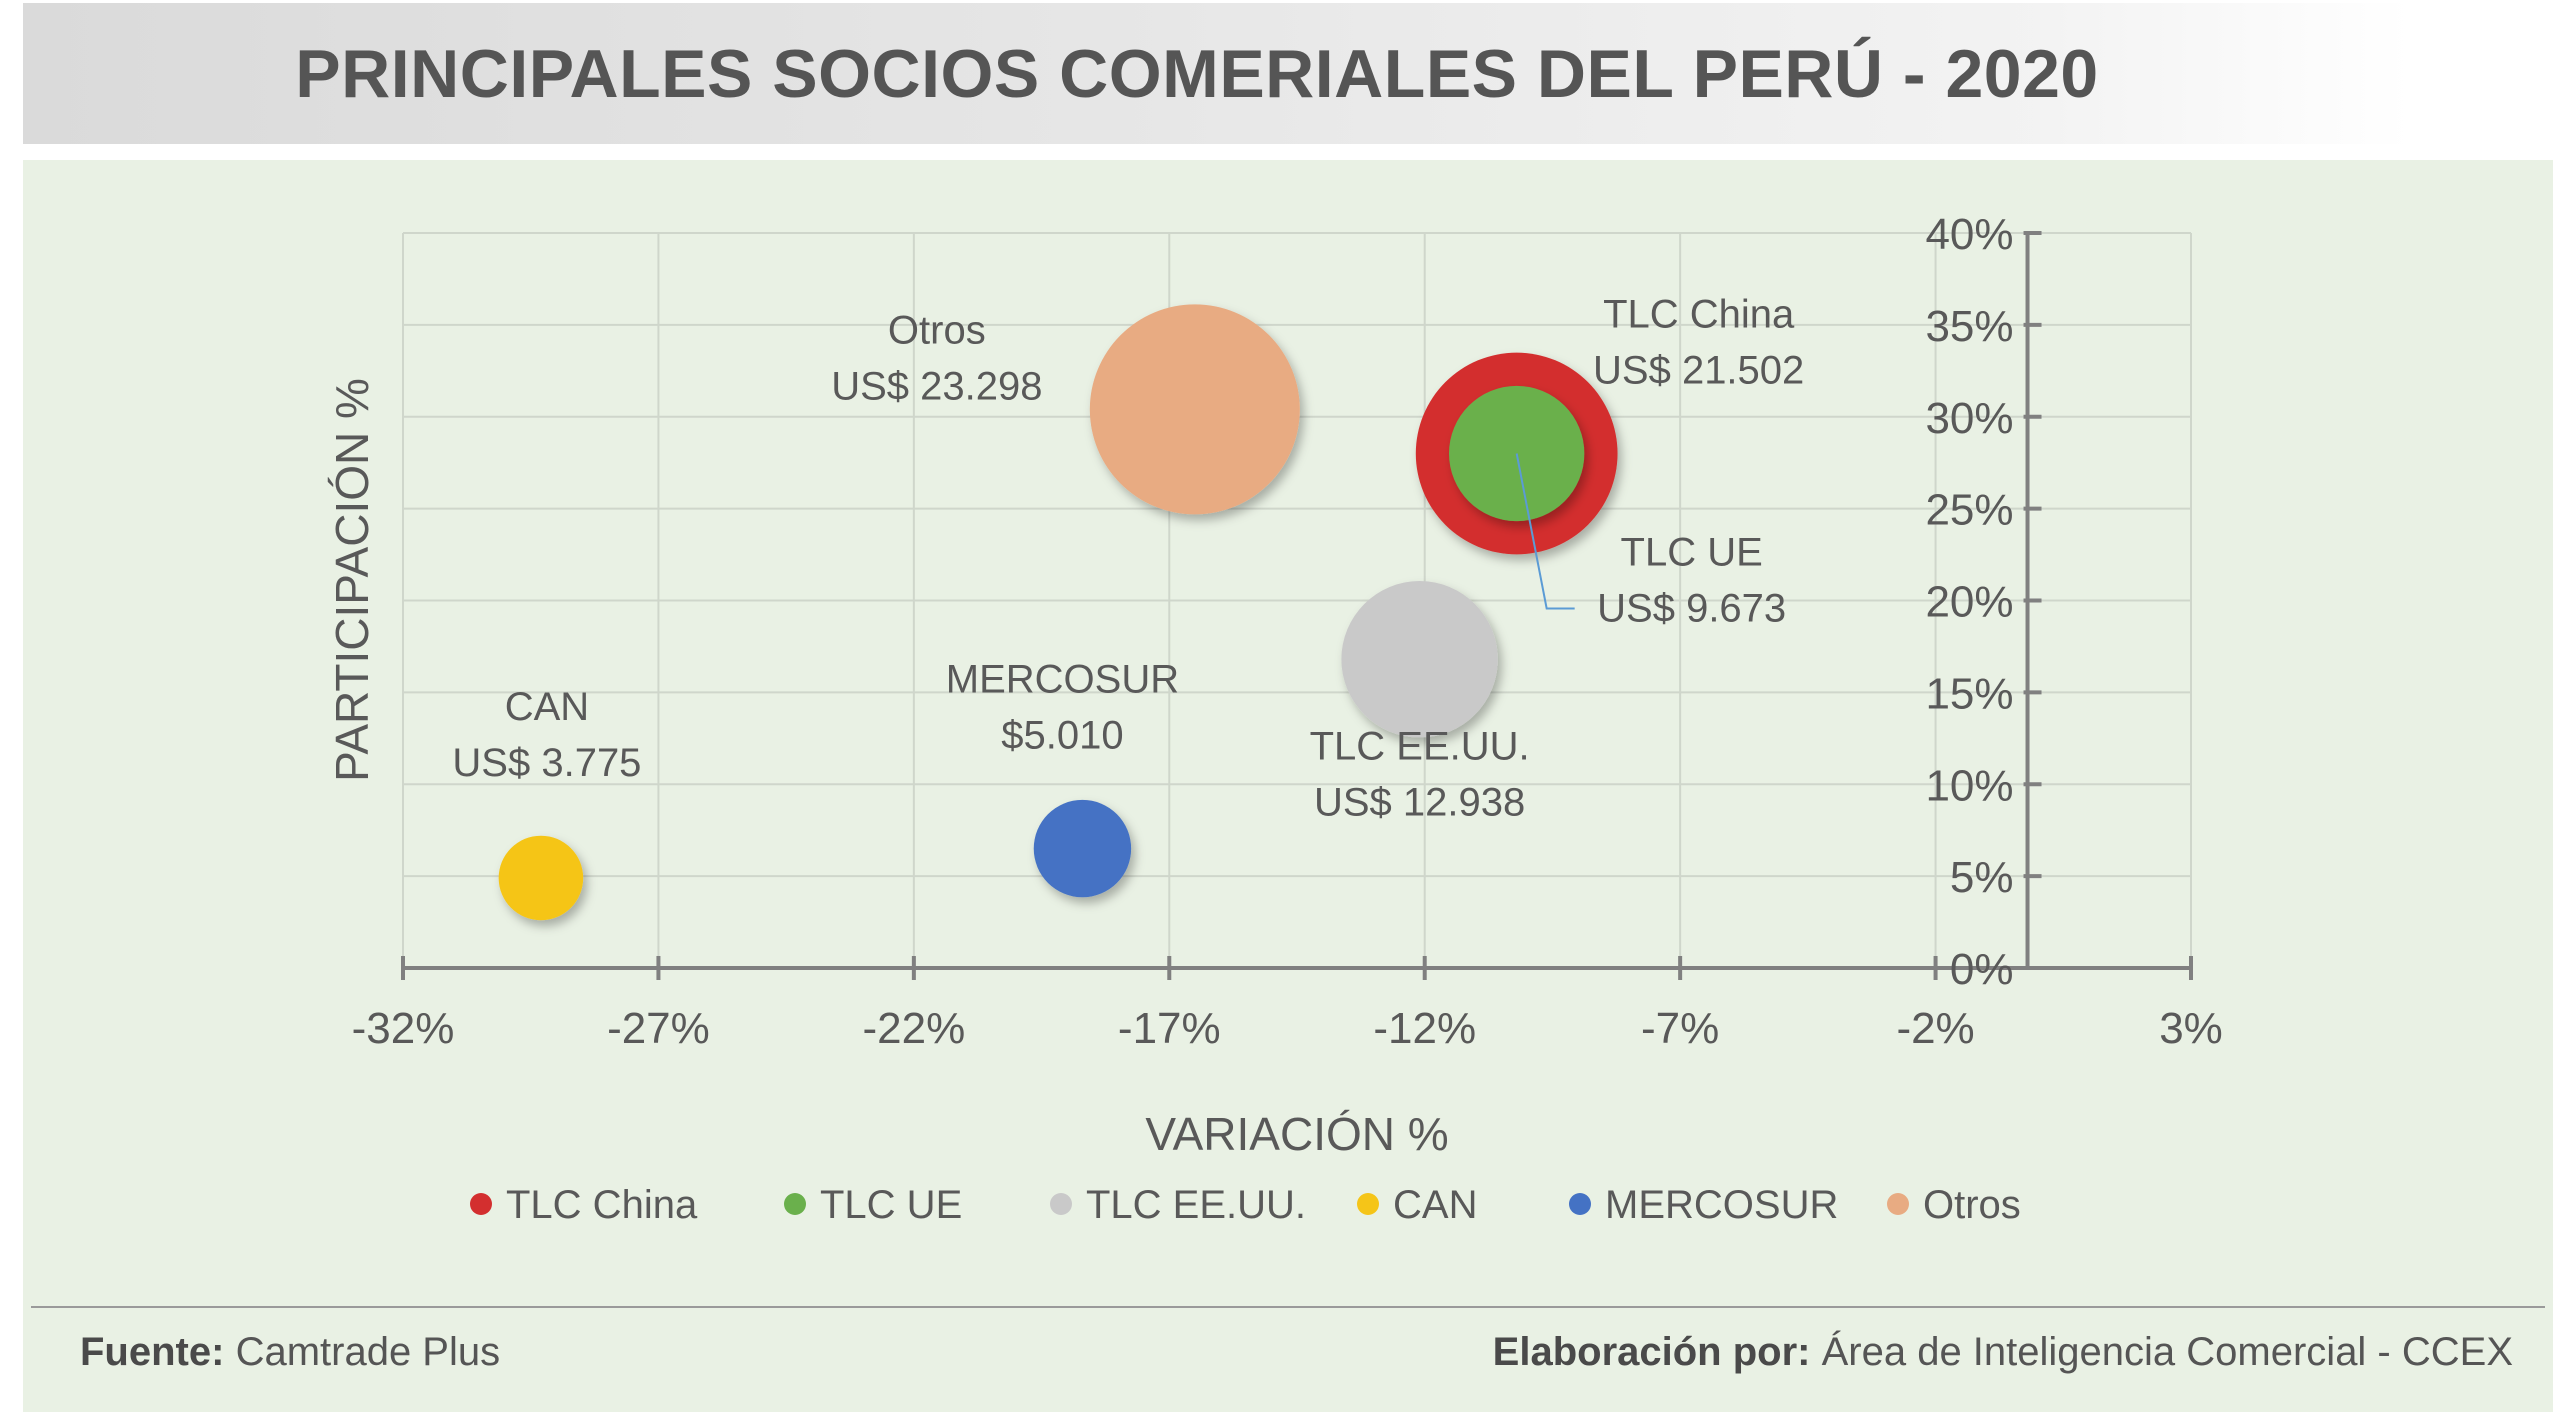  Describe the element at coordinates (1419, 802) in the screenshot. I see `data-label-value: US$ 12.938` at that location.